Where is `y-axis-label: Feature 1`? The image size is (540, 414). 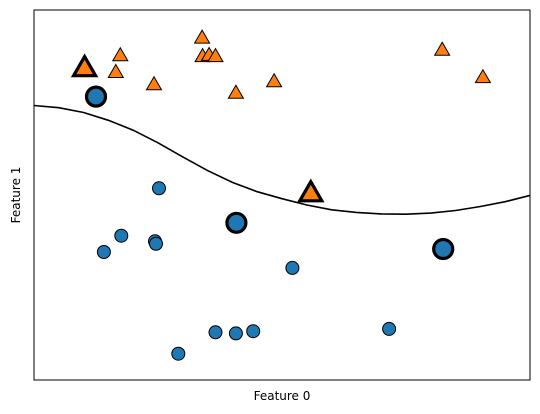 y-axis-label: Feature 1 is located at coordinates (16, 195).